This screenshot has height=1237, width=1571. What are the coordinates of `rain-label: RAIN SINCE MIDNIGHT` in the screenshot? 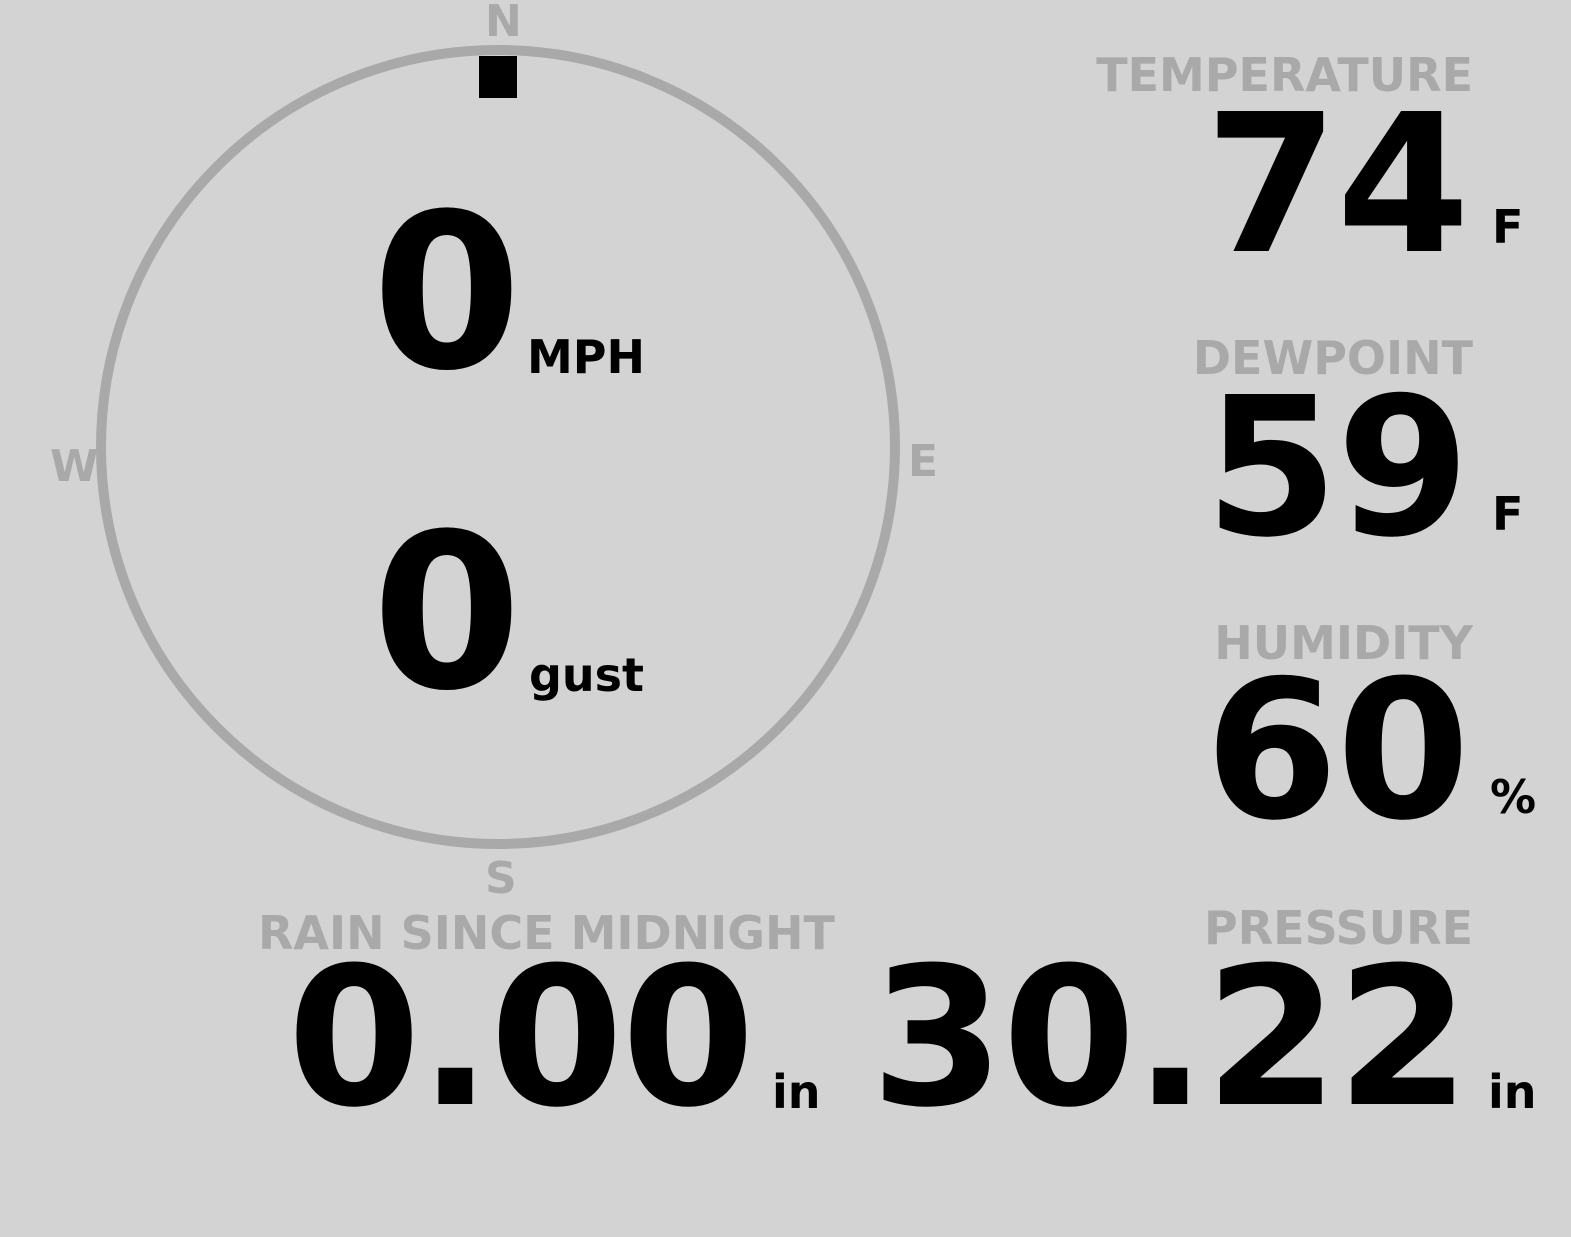 It's located at (546, 933).